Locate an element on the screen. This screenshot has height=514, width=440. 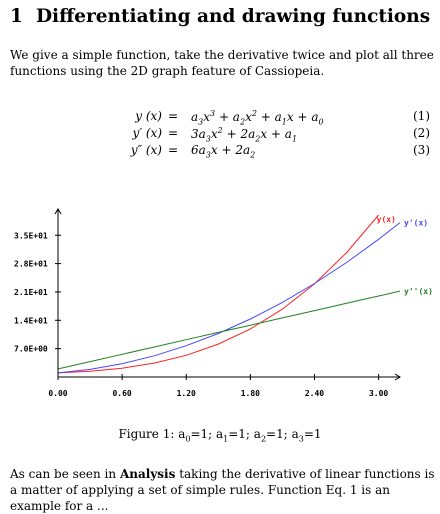
equation-lhs: y (x) is located at coordinates (148, 116).